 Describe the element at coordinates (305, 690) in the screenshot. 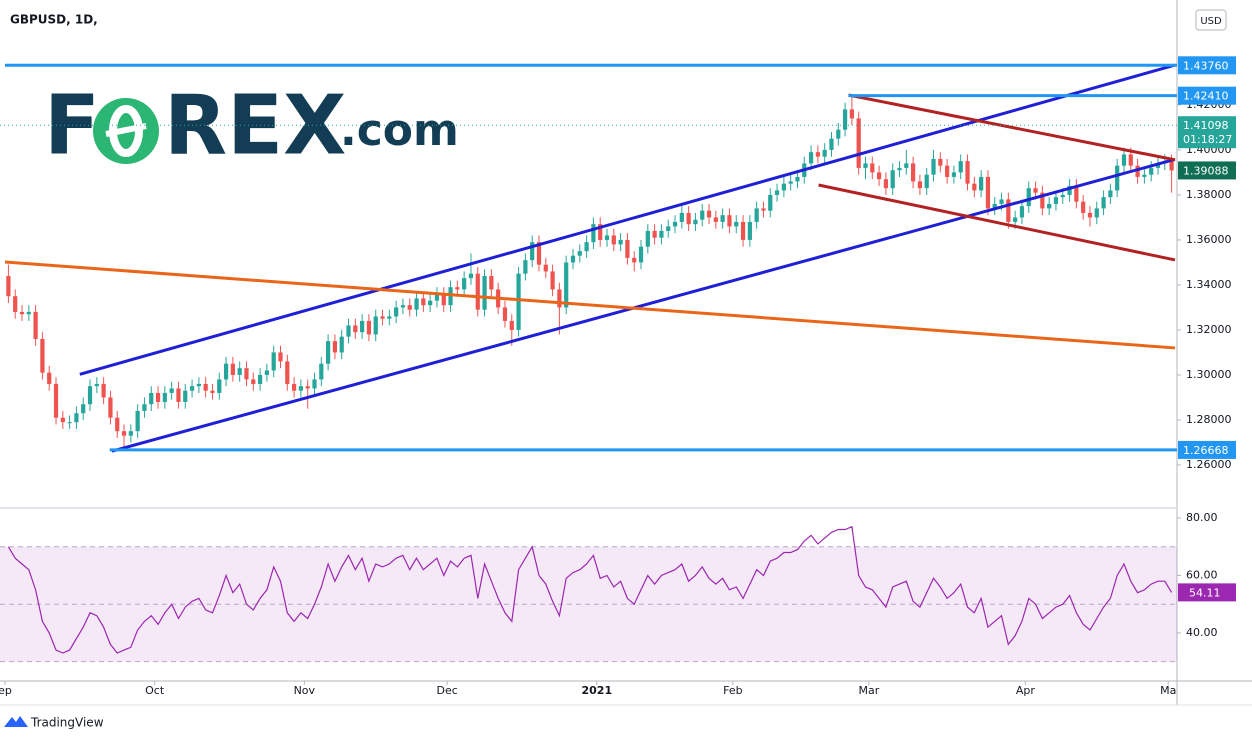

I see `x-tick-label: Nov` at that location.